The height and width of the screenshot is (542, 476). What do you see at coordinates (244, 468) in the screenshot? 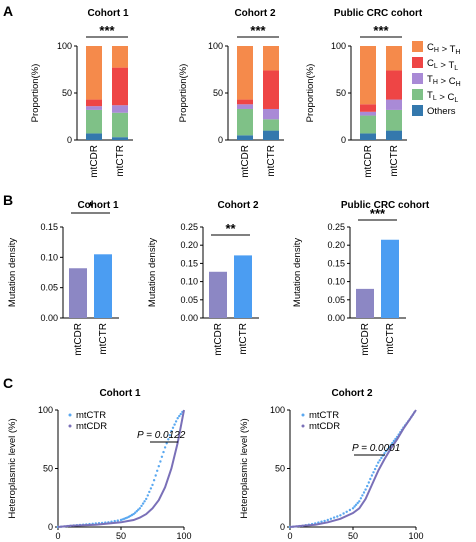
I see `y-axis-label: Heteroplasmic level (%)` at bounding box center [244, 468].